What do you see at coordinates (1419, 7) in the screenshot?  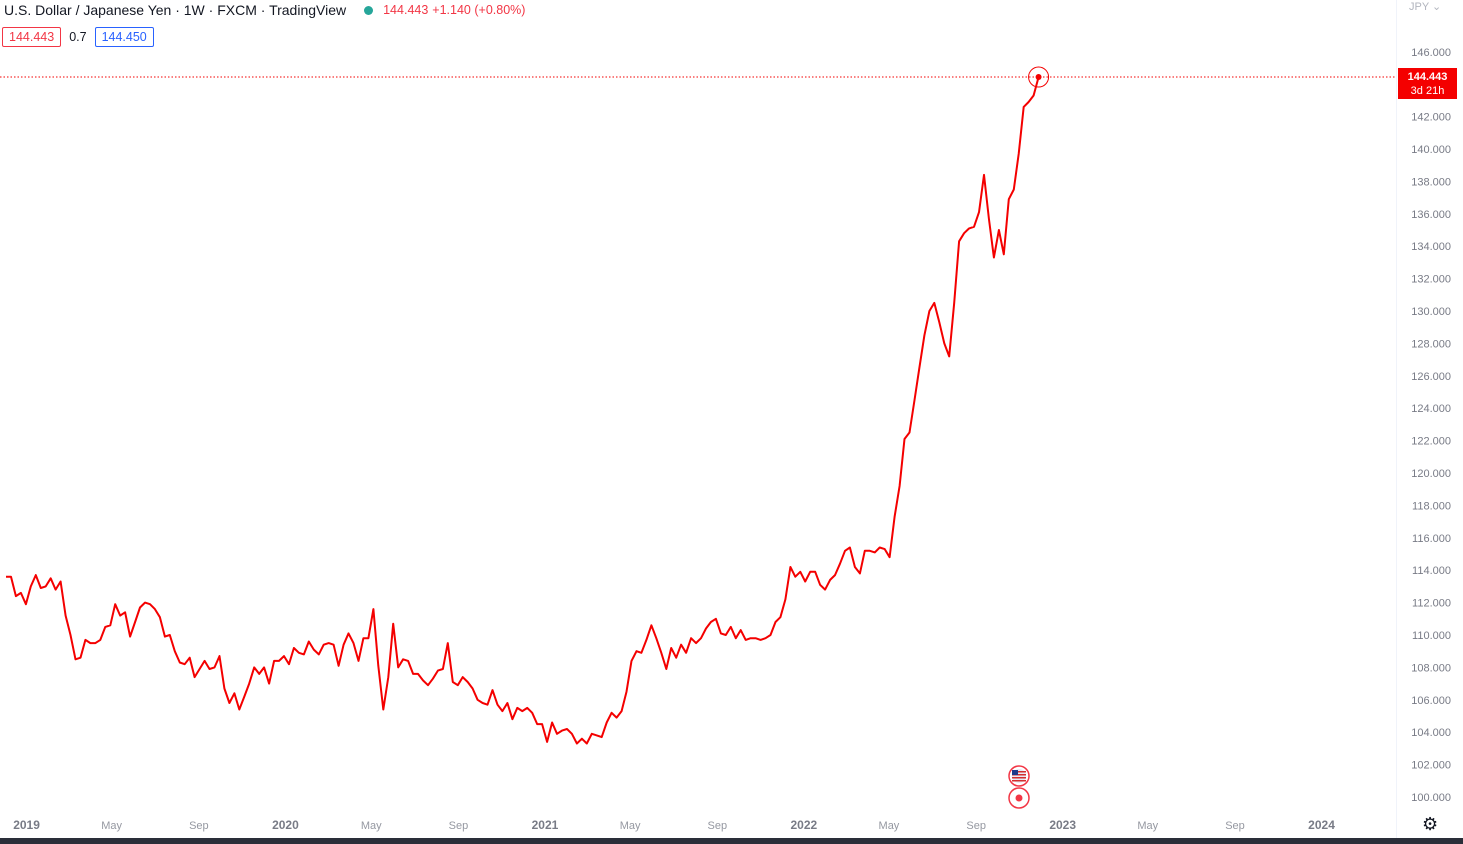 I see `currency-label: JPY` at bounding box center [1419, 7].